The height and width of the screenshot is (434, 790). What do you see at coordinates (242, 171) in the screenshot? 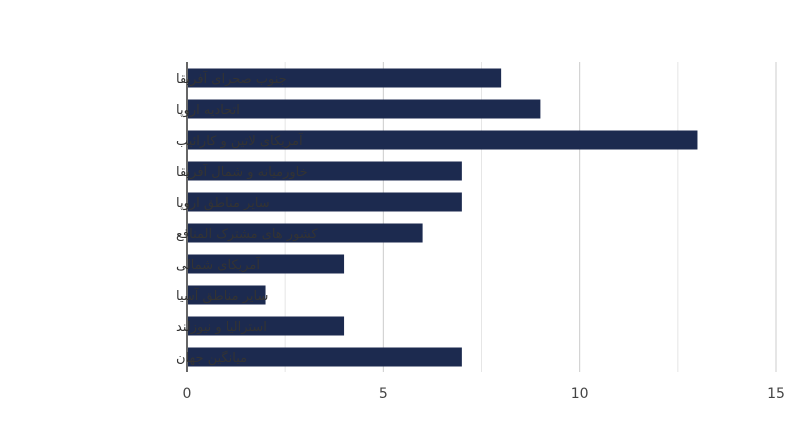
I see `category-label: خاورمیانه و شمال آفریقا` at bounding box center [242, 171].